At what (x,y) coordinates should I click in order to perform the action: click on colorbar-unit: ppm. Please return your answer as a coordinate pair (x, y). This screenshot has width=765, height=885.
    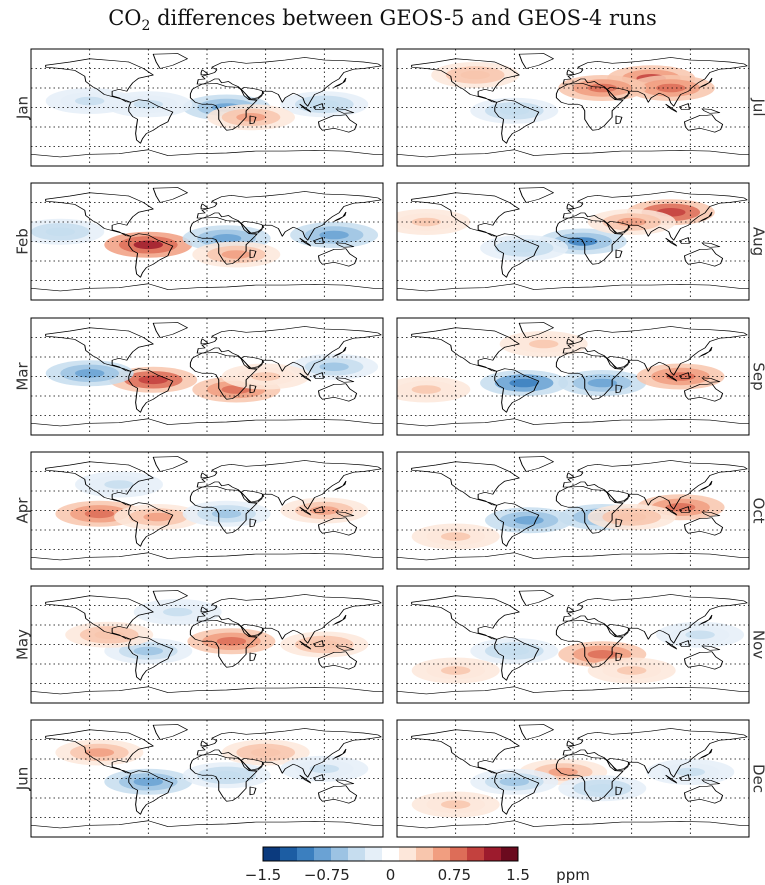
    Looking at the image, I should click on (573, 875).